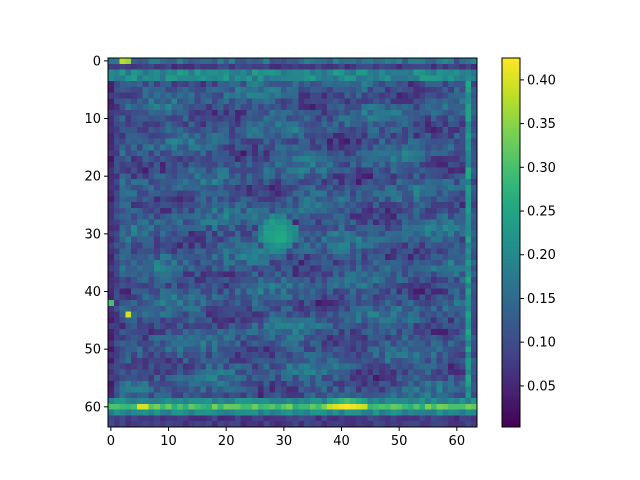 The image size is (640, 480). I want to click on colorbar-tick-label: 0.05, so click(541, 386).